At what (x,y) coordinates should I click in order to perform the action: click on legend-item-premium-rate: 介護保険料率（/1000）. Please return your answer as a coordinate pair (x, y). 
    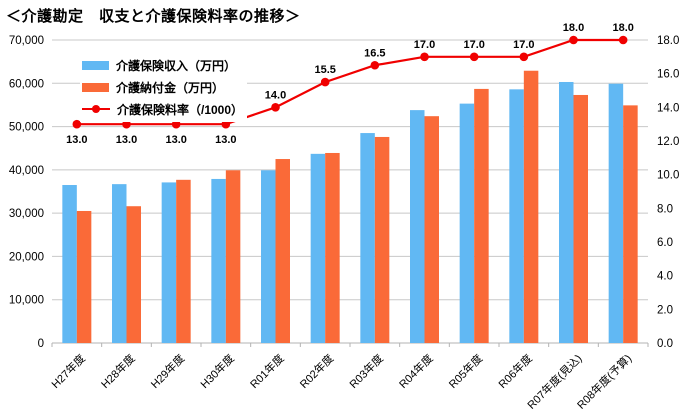
    Looking at the image, I should click on (162, 109).